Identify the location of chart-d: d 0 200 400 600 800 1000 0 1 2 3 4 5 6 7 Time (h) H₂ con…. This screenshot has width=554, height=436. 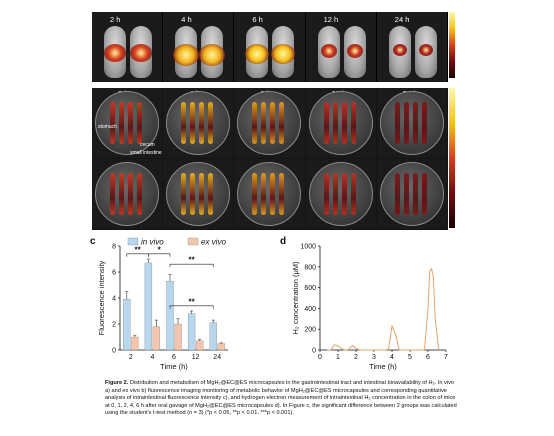
(364, 303).